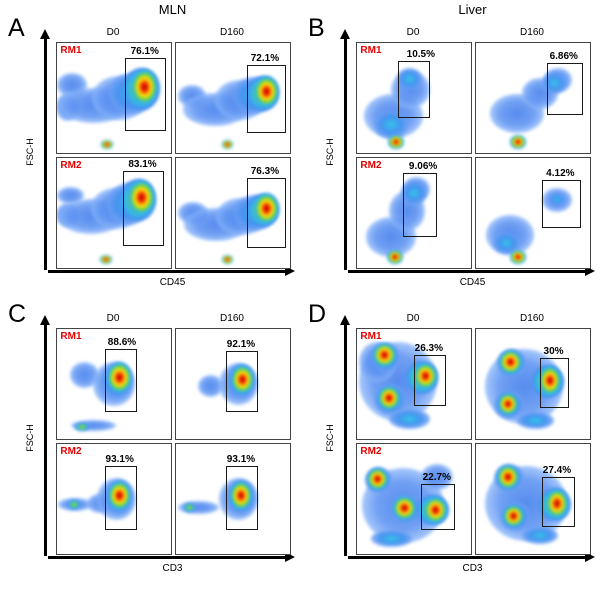  I want to click on gate-percentage: 27.4%, so click(557, 470).